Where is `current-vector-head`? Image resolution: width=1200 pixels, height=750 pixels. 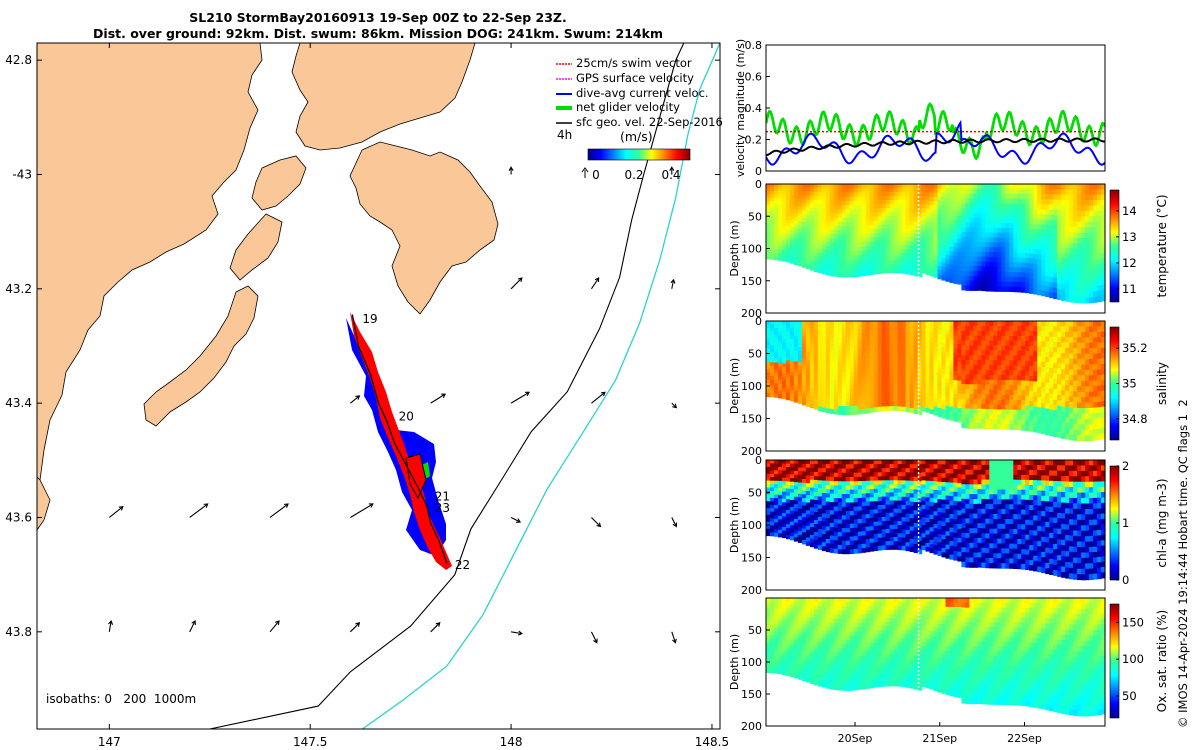
current-vector-head is located at coordinates (277, 623).